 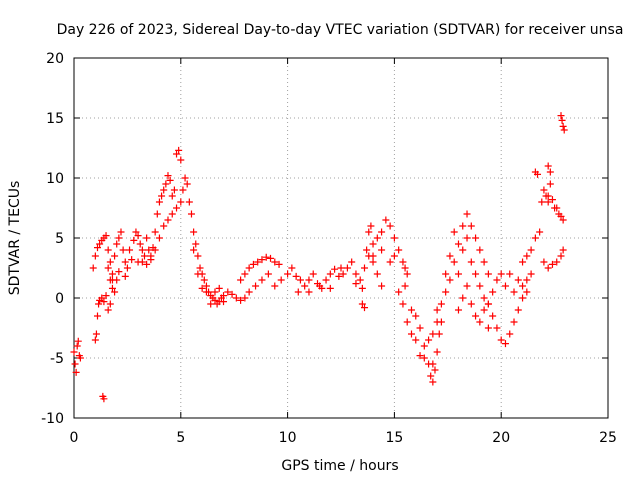 What do you see at coordinates (74, 438) in the screenshot?
I see `x-tick-label: 0` at bounding box center [74, 438].